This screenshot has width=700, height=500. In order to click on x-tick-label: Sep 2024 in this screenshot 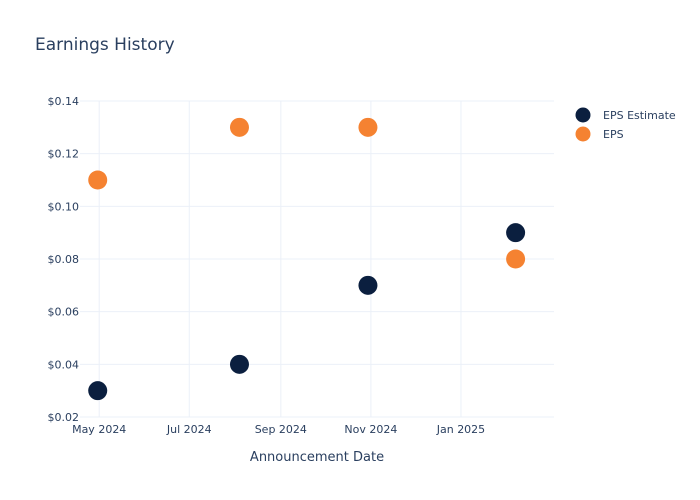, I will do `click(281, 429)`.